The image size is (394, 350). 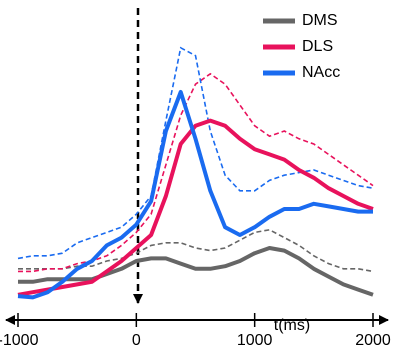 I want to click on upper-line, so click(x=196, y=250).